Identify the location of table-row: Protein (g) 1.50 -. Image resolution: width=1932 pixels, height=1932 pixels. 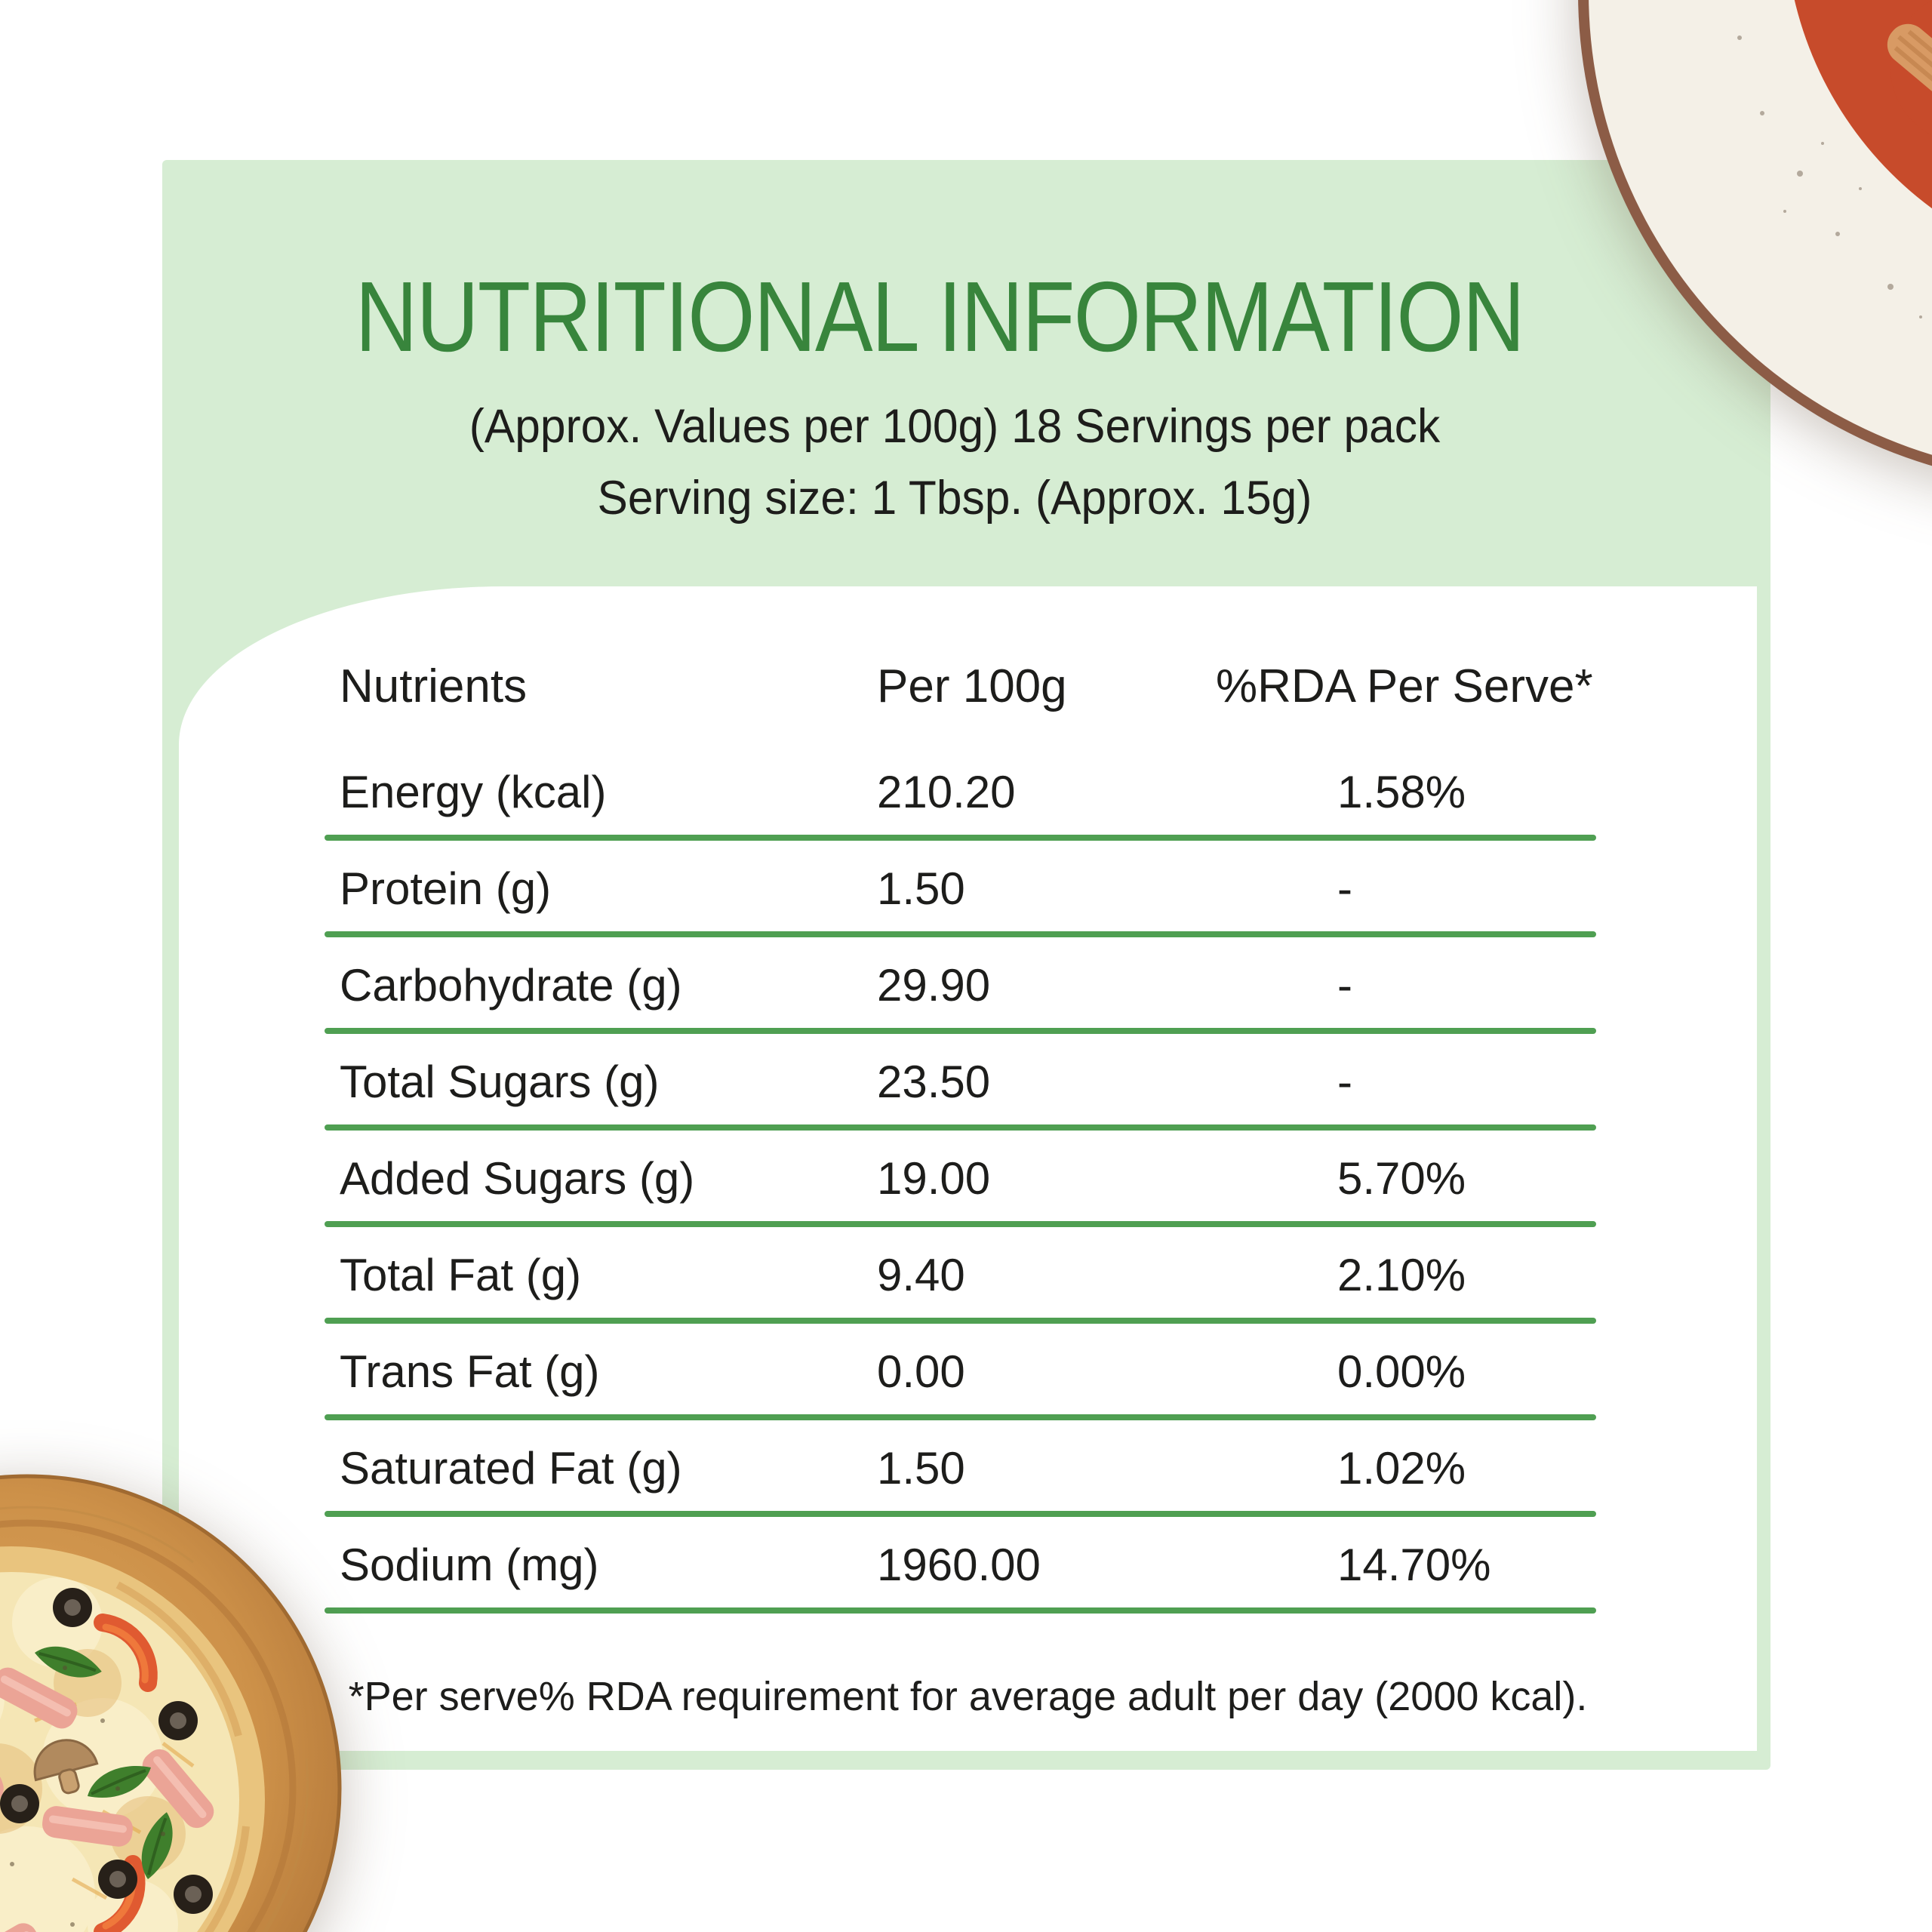
(966, 889).